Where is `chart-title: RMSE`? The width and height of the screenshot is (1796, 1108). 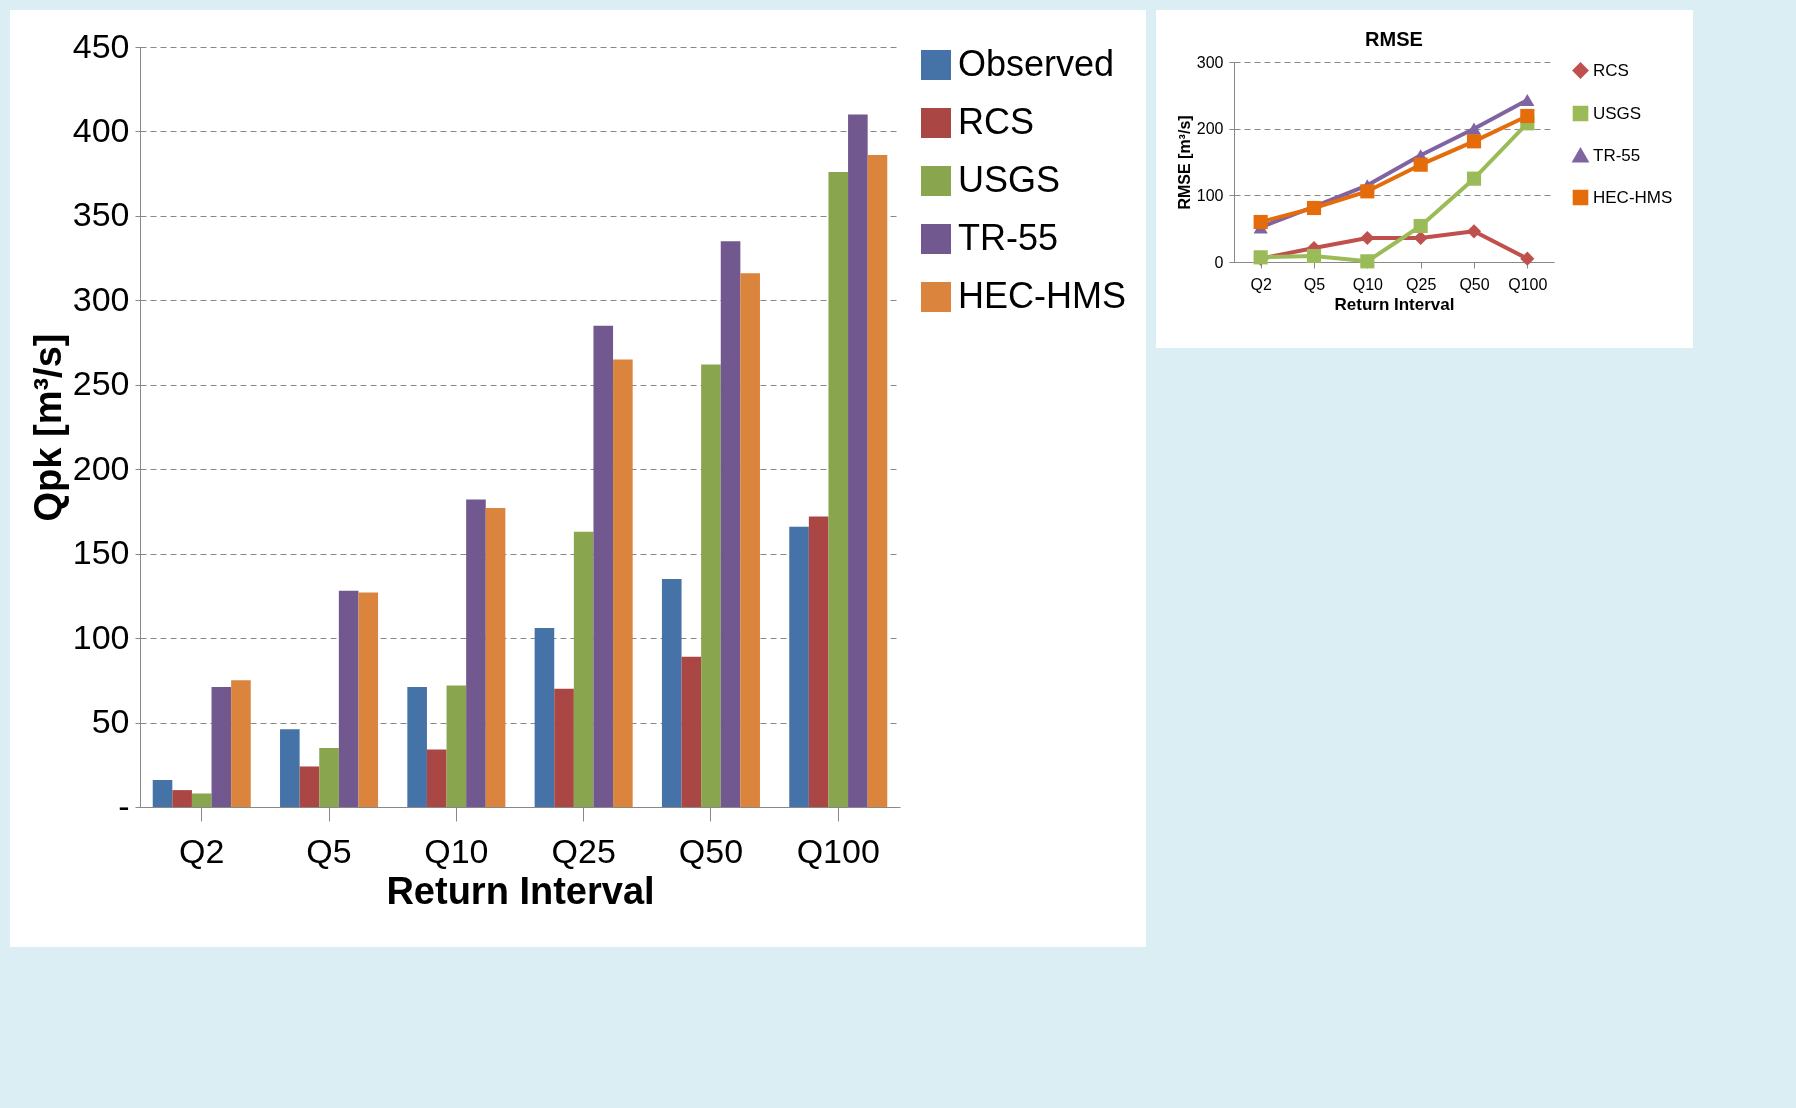 chart-title: RMSE is located at coordinates (1394, 39).